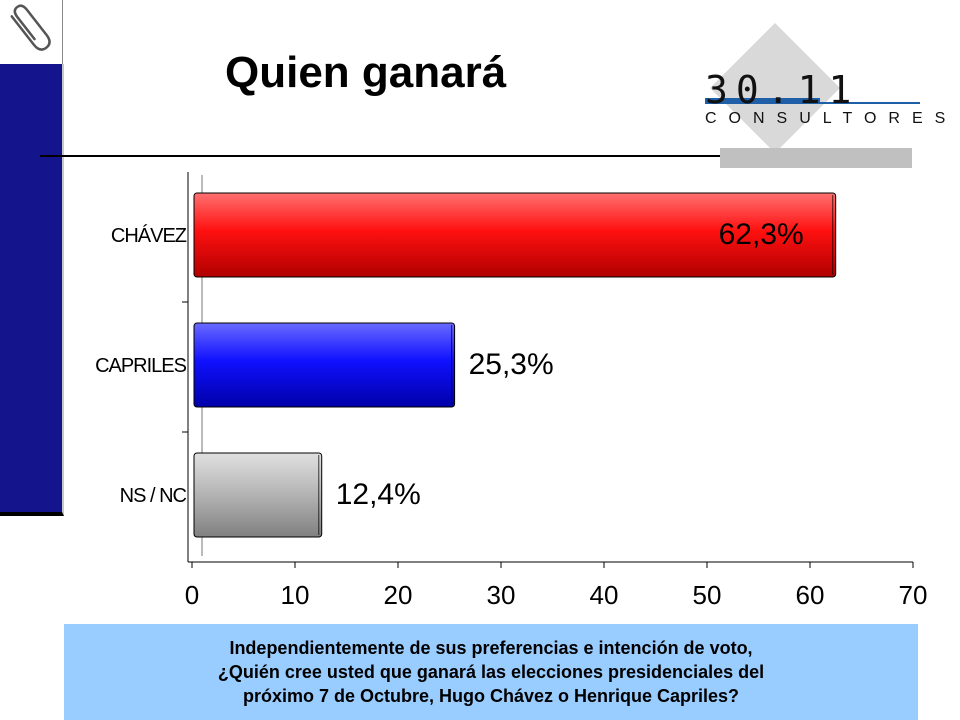 This screenshot has height=720, width=960. I want to click on paperclip-icon, so click(30, 27).